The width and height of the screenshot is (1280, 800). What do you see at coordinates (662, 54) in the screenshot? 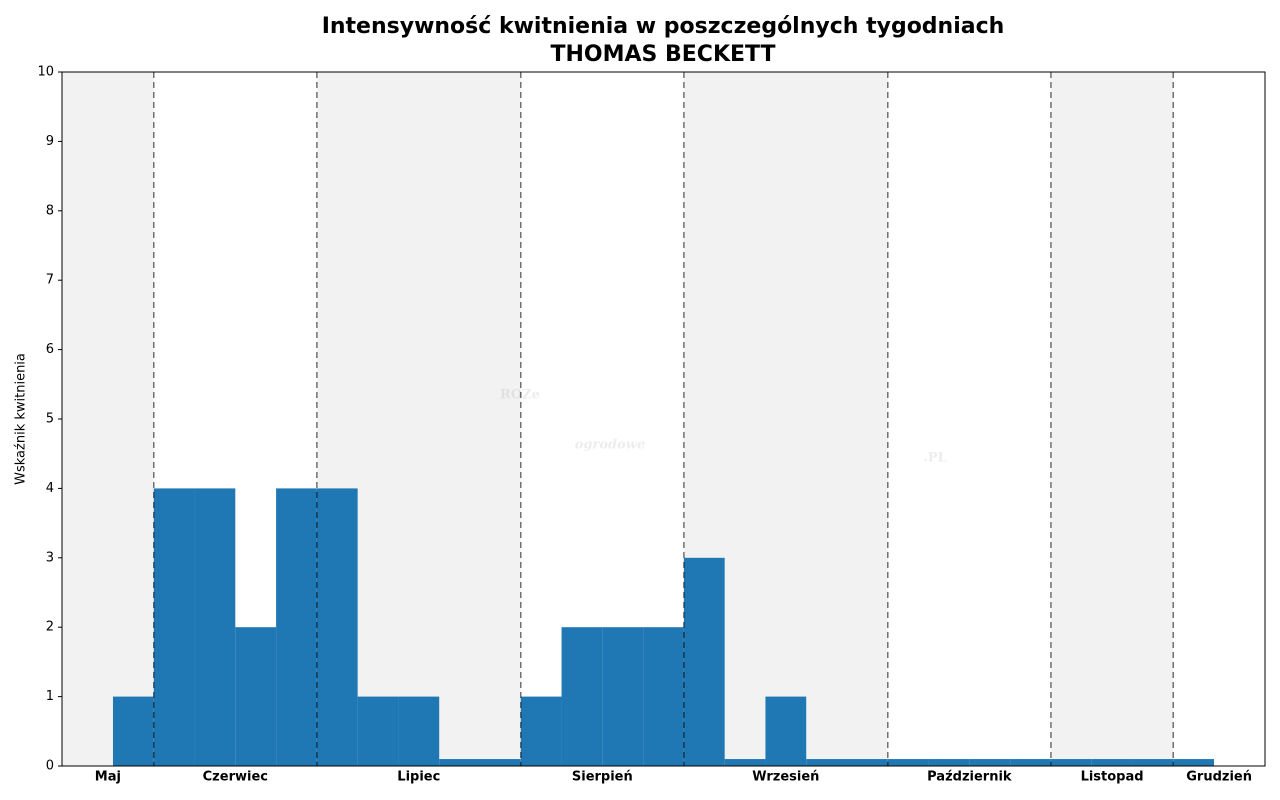
I see `chart-subtitle: THOMAS BECKETT` at bounding box center [662, 54].